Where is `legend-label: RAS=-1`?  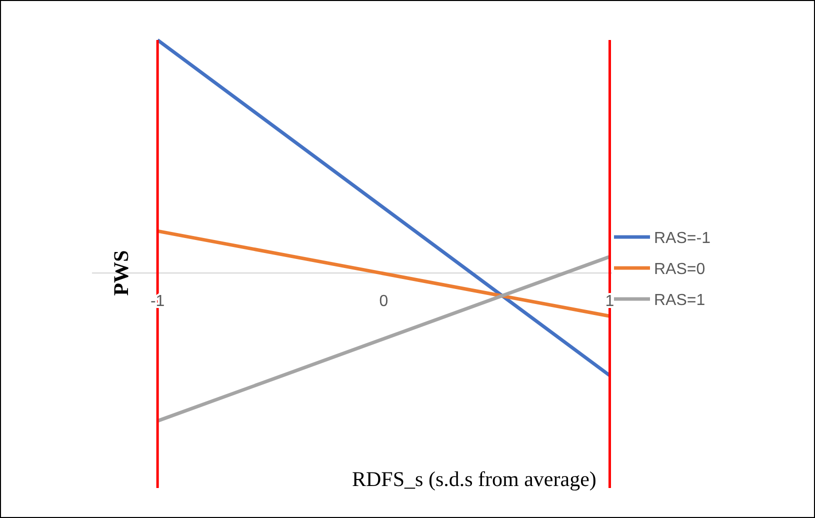 legend-label: RAS=-1 is located at coordinates (682, 238).